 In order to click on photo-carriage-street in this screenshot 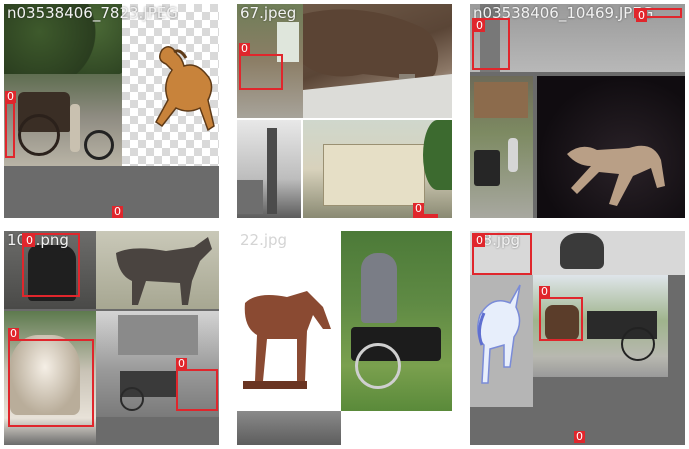, I will do `click(63, 85)`.